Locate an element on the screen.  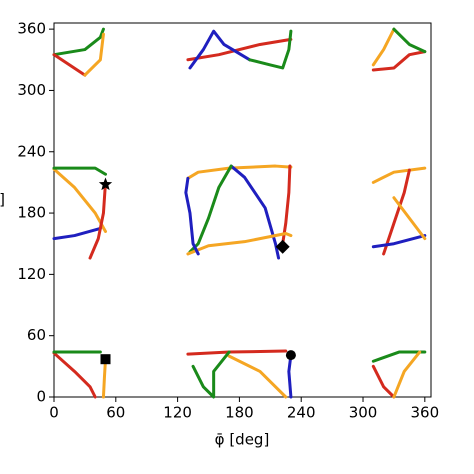
x-tick-label: 180 is located at coordinates (239, 413).